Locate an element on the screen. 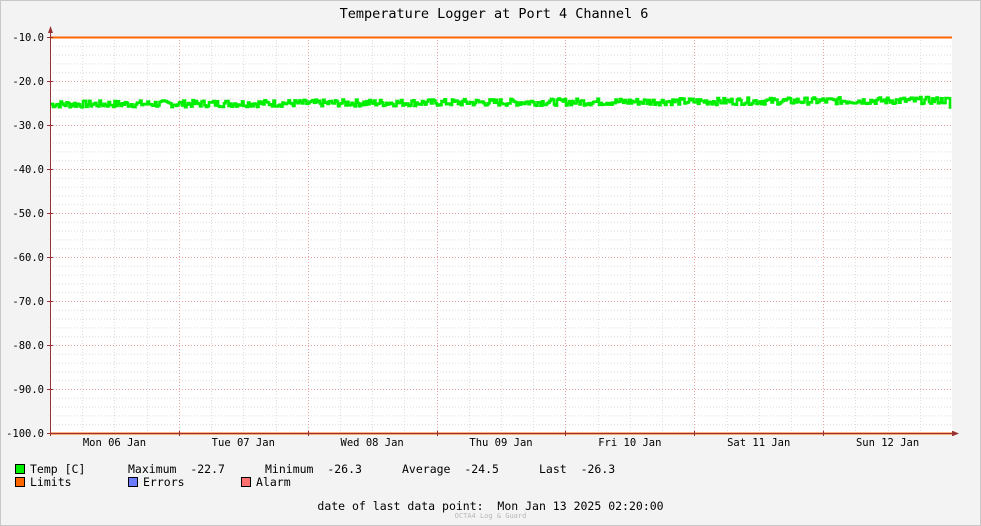 The width and height of the screenshot is (981, 526). legend-limits-swatch is located at coordinates (20, 482).